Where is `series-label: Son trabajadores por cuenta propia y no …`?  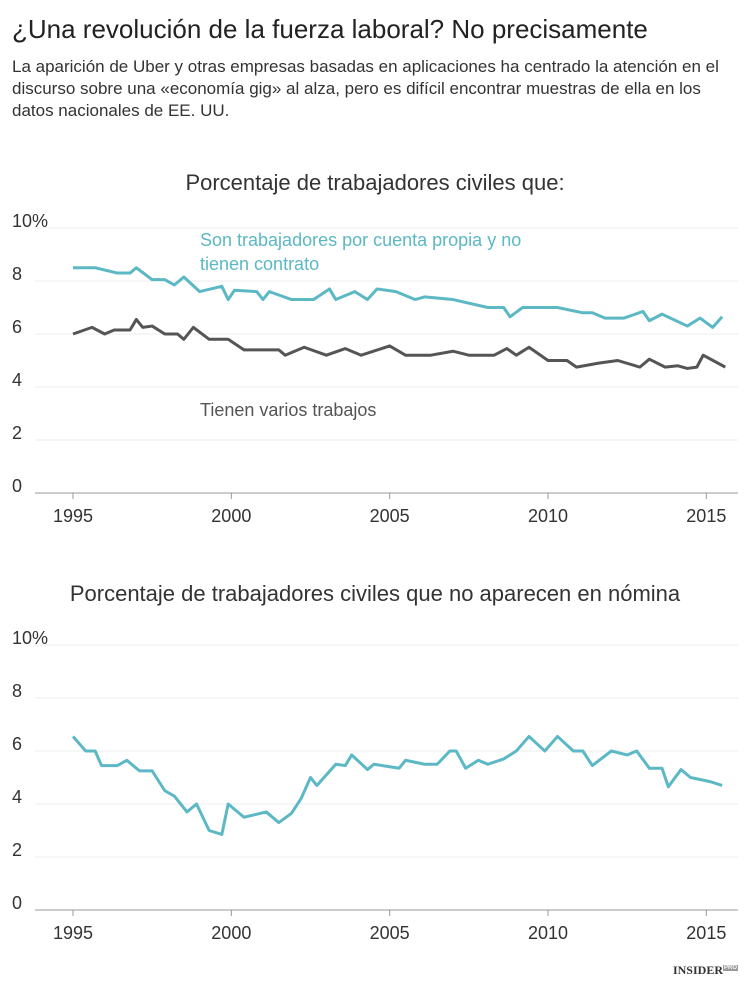 series-label: Son trabajadores por cuenta propia y no … is located at coordinates (361, 252).